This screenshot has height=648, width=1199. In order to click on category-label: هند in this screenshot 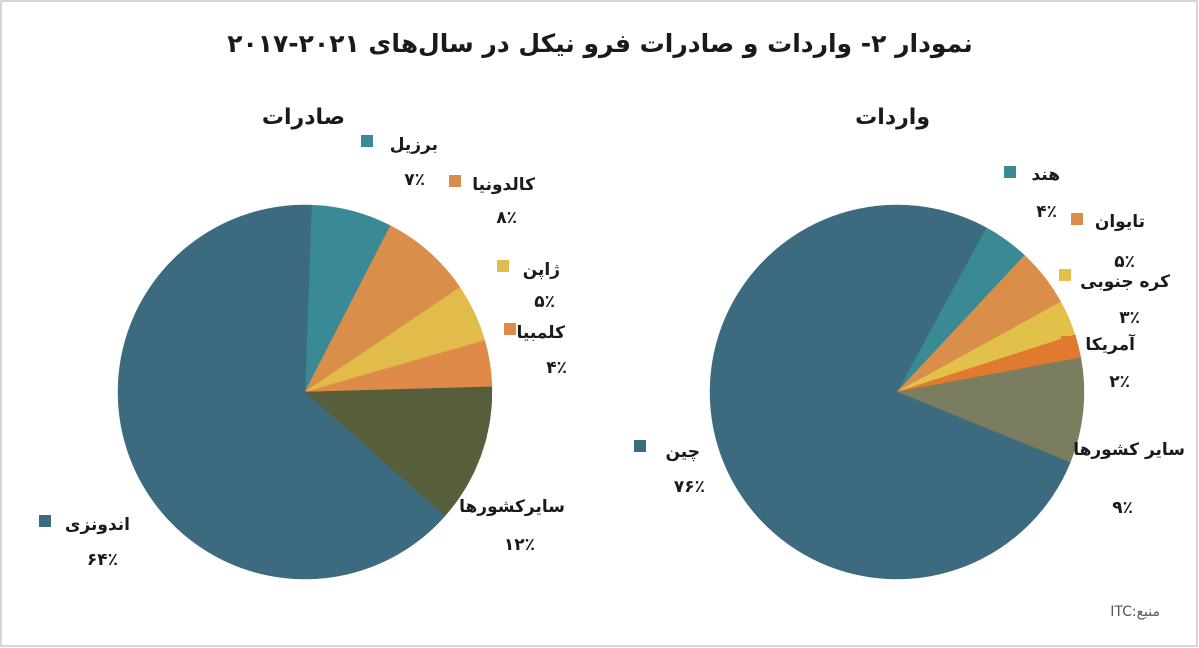, I will do `click(1045, 175)`.